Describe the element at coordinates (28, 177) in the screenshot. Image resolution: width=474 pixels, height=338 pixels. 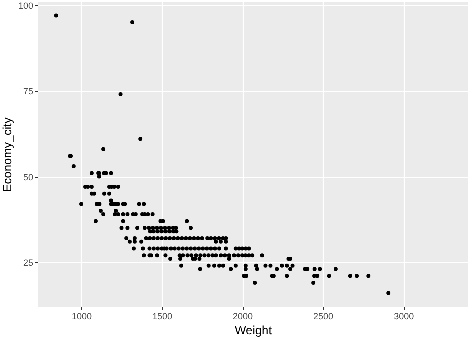
I see `y-tick-label: 50` at that location.